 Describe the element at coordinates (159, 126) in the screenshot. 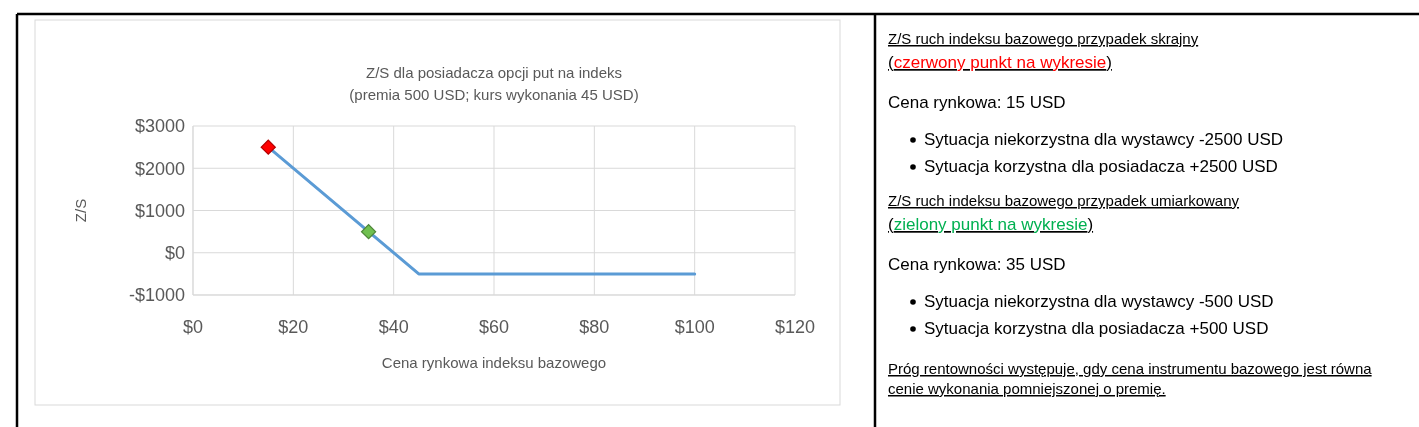

I see `y-tick-label: $3000` at that location.